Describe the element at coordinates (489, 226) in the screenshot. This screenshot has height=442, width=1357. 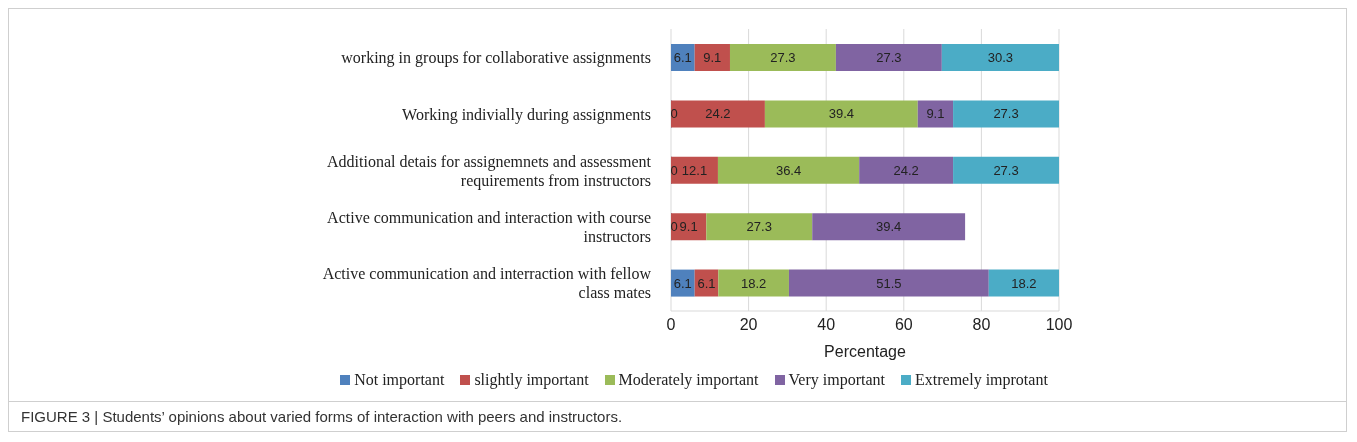
I see `y-tick-label: Active communication and interaction with course instructors` at that location.